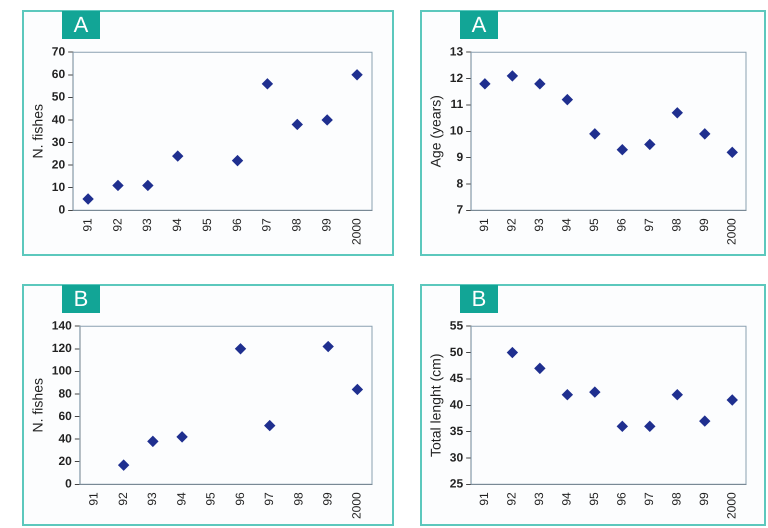 The width and height of the screenshot is (768, 528). What do you see at coordinates (460, 209) in the screenshot?
I see `y-tick-label: 7` at bounding box center [460, 209].